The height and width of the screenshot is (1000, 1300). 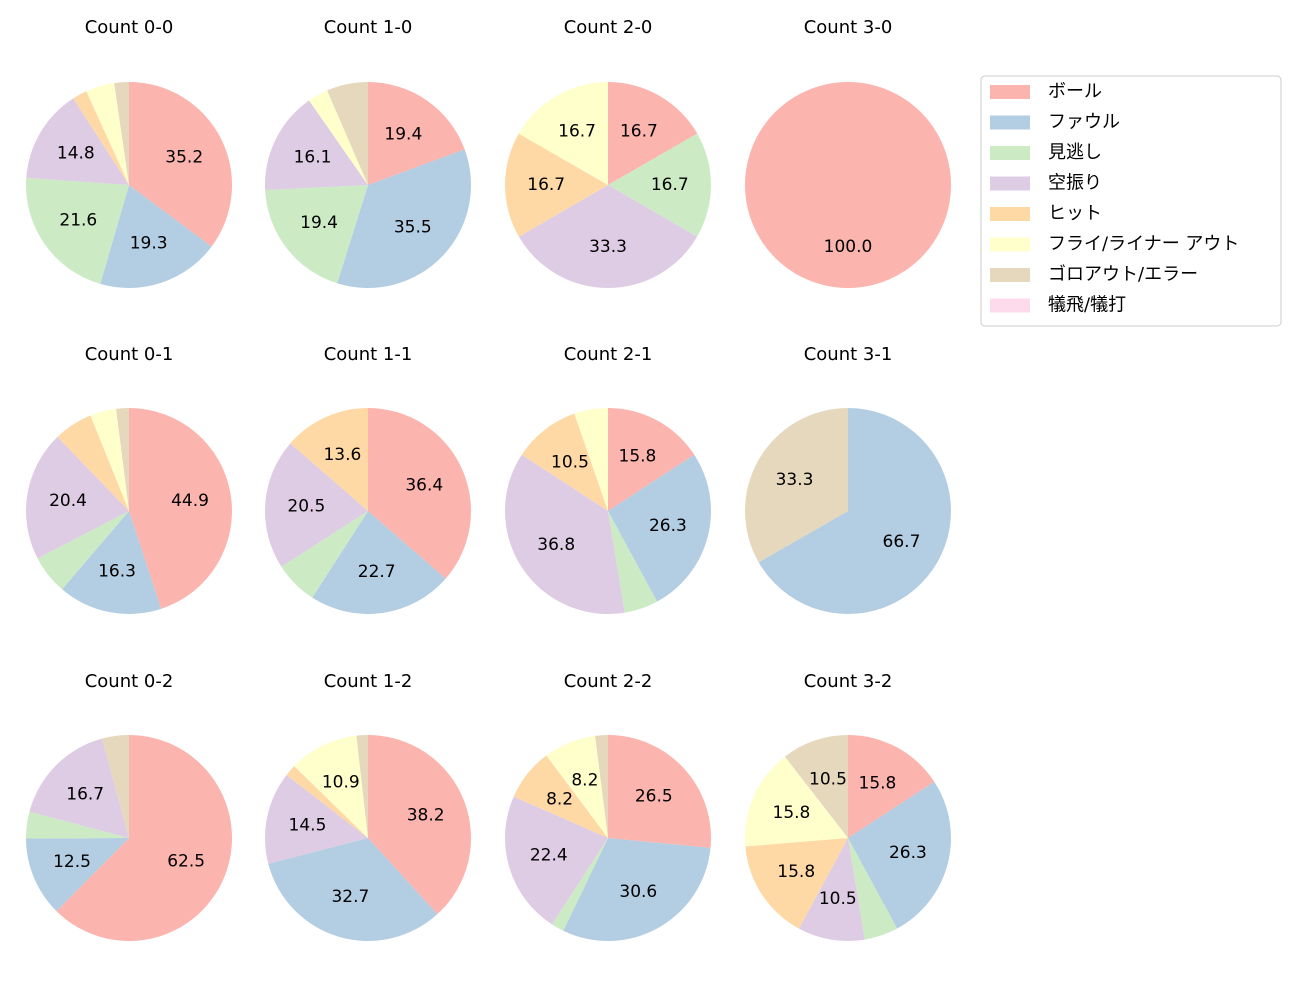 I want to click on slice-label: 16.3, so click(x=117, y=572).